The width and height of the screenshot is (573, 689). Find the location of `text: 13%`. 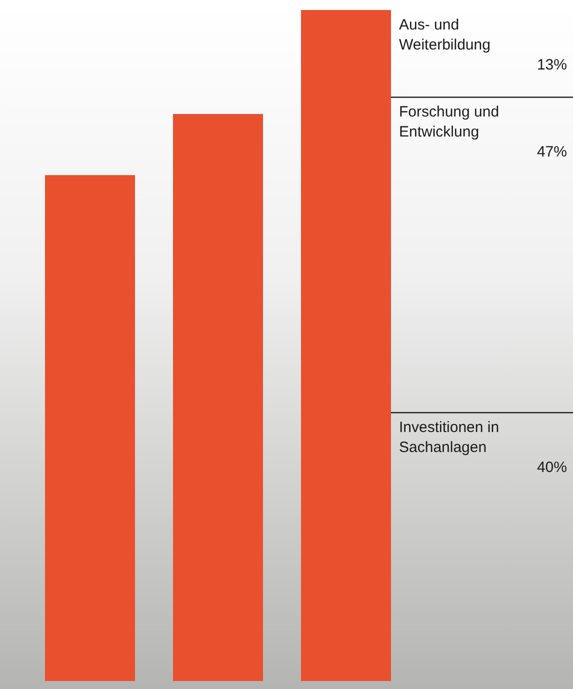

text: 13% is located at coordinates (551, 65).